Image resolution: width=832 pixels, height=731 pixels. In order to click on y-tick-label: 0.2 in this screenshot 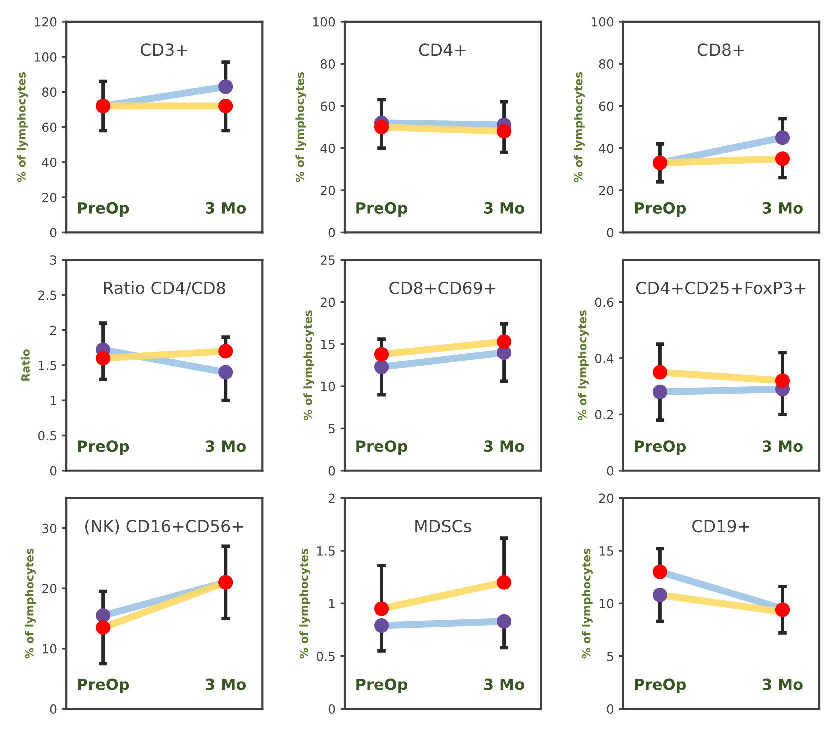, I will do `click(604, 415)`.